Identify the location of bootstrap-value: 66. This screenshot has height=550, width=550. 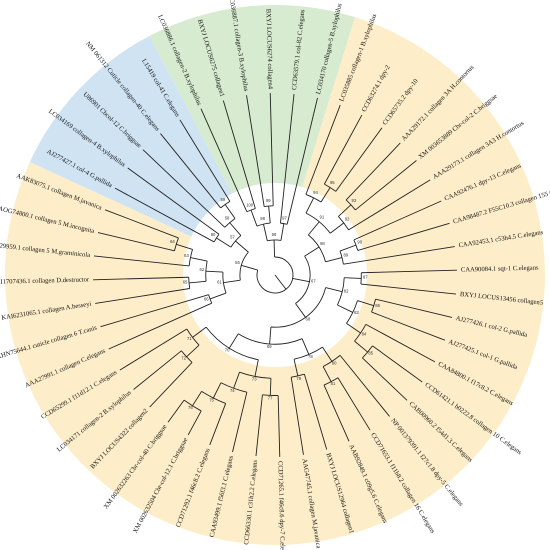
(206, 298).